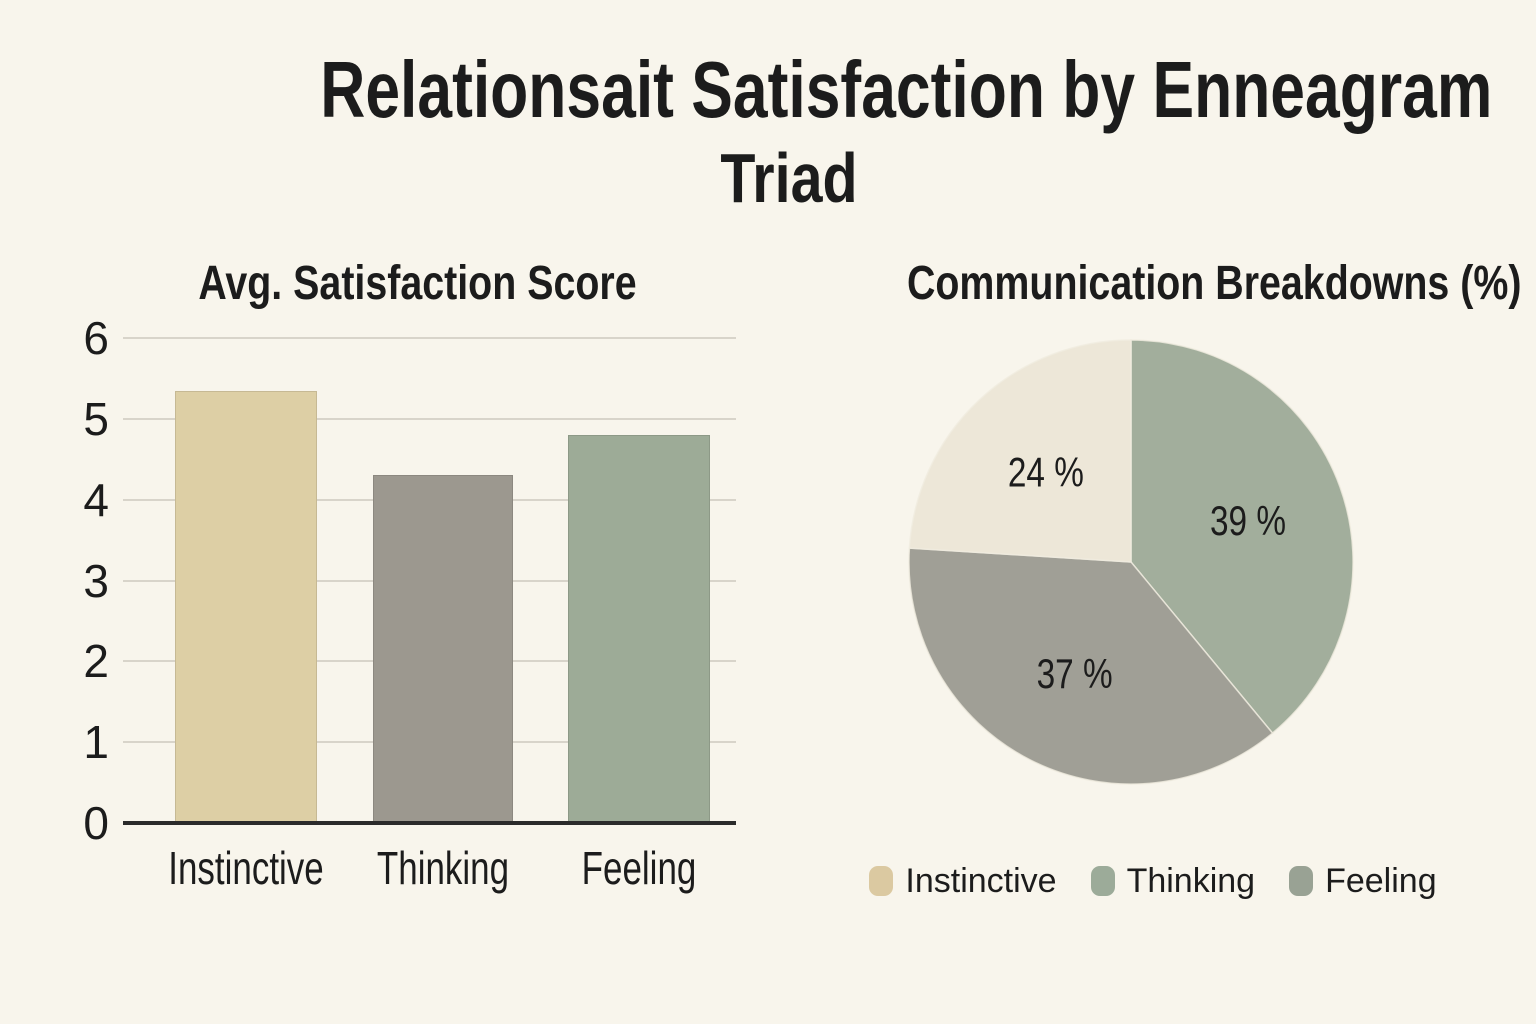 The height and width of the screenshot is (1024, 1536). I want to click on page-title-line2: Triad, so click(789, 178).